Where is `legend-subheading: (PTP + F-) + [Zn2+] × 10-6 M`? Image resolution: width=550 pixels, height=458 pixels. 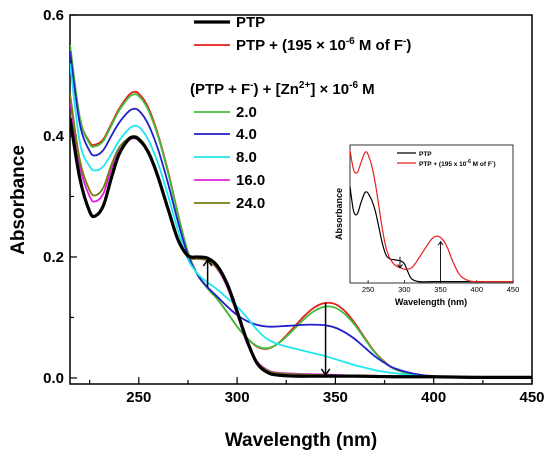
legend-subheading: (PTP + F-) + [Zn2+] × 10-6 M is located at coordinates (282, 89).